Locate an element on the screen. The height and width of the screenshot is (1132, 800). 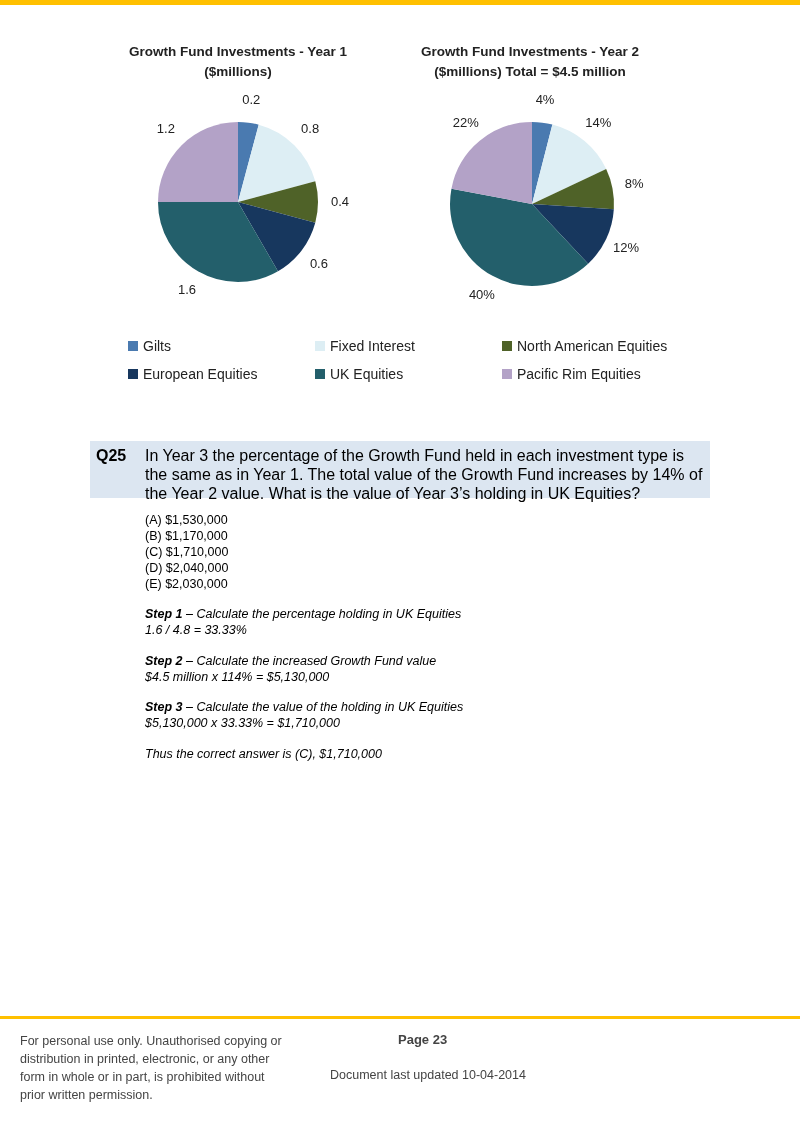
text: In Year 3 the percentage of the Growth Fund held in each investment type is the same as in Year 1. The total value of the Growth Fund increases by 14% of the Year 2 value. What is the value of Year 3’s holding in UK Equities? is located at coordinates (424, 474).